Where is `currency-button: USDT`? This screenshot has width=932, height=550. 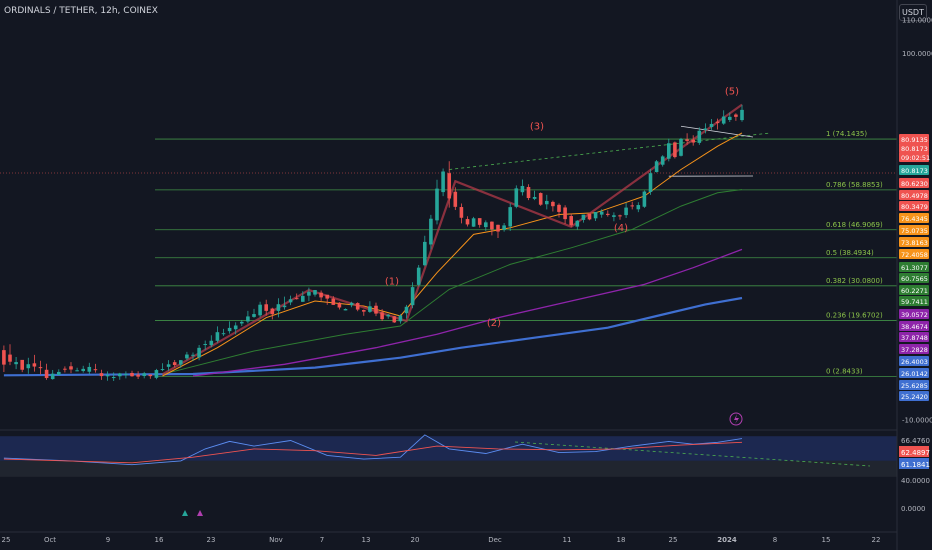
currency-button: USDT is located at coordinates (913, 12).